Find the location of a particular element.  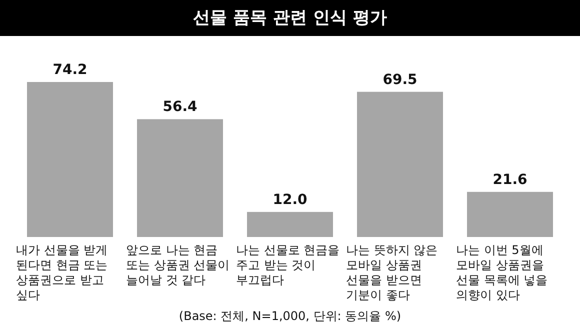

x-tick-label: 나는 선물로 현금을 주고 받는 것이 부끄럽다 is located at coordinates (288, 265).